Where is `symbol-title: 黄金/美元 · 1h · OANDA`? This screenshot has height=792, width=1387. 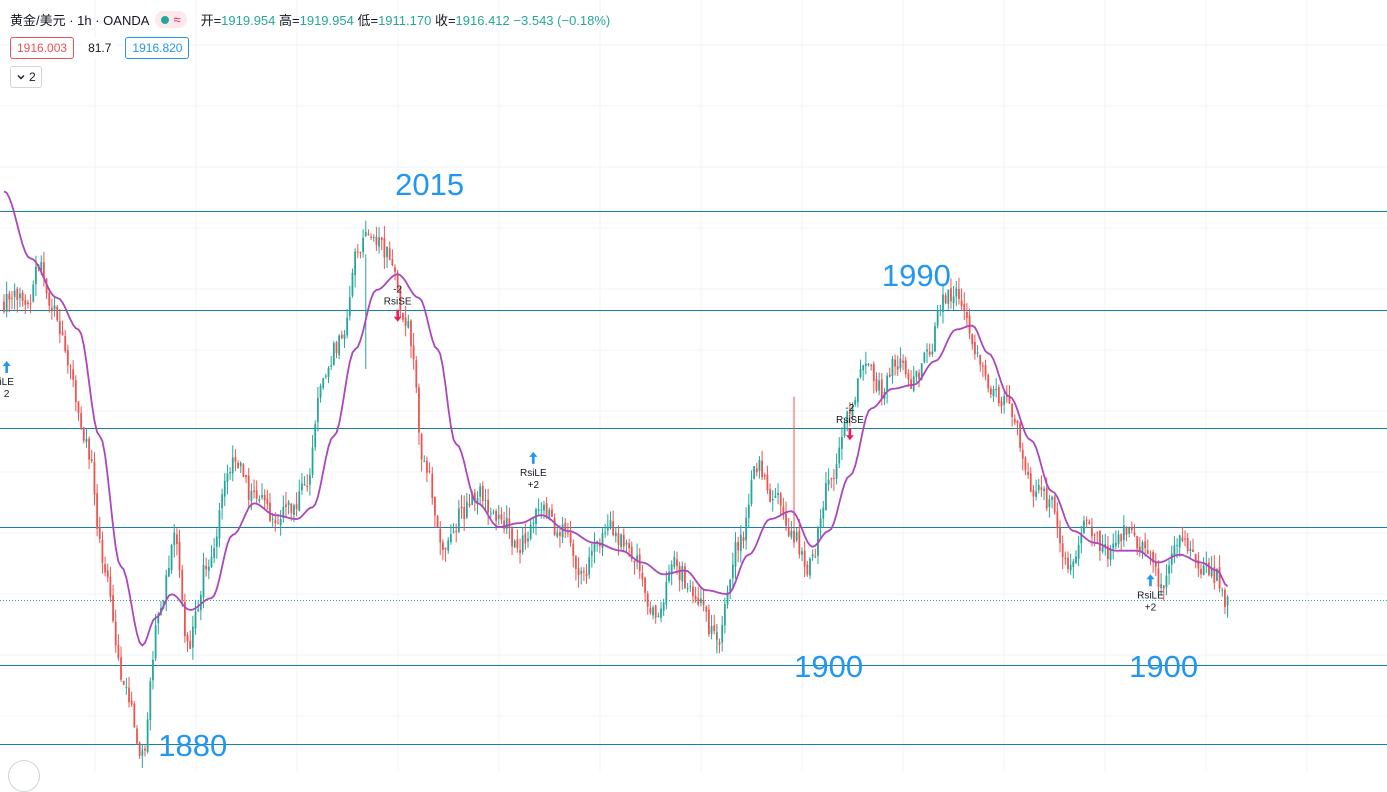 symbol-title: 黄金/美元 · 1h · OANDA is located at coordinates (80, 20).